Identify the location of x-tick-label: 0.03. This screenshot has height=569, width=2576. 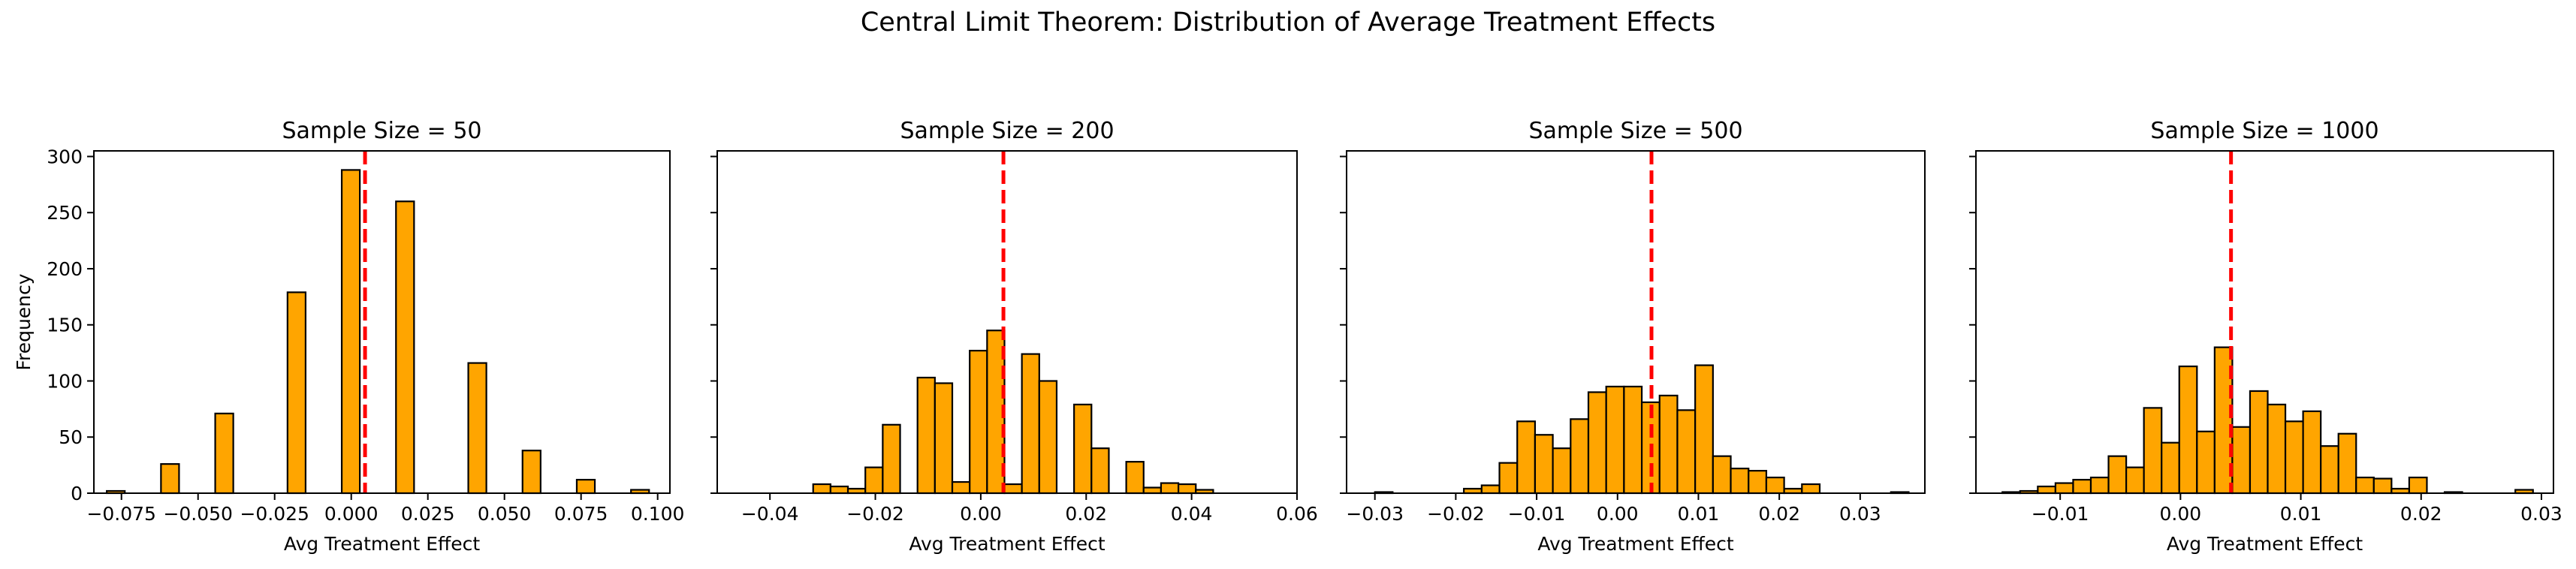
(1860, 514).